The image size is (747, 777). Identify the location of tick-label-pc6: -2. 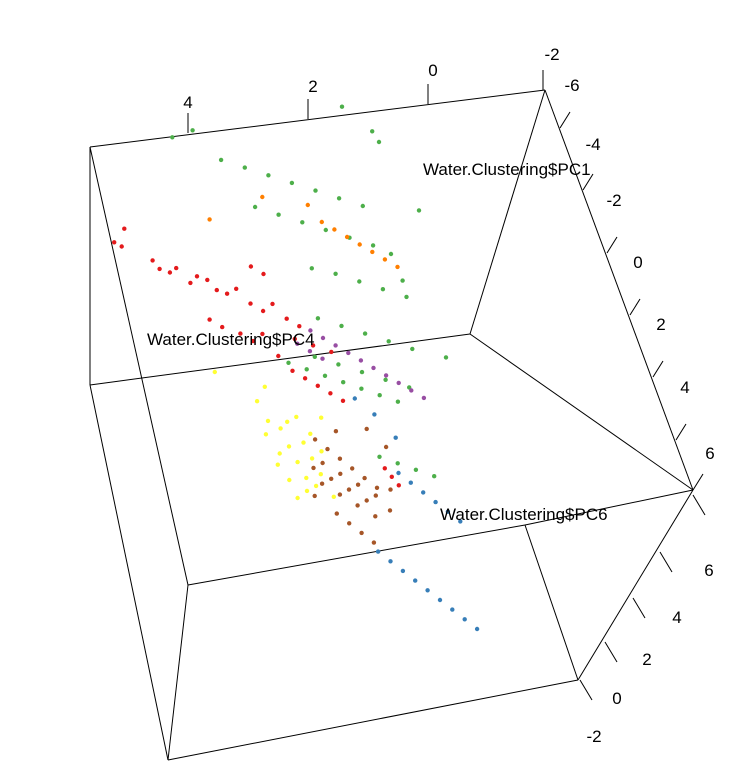
(593, 736).